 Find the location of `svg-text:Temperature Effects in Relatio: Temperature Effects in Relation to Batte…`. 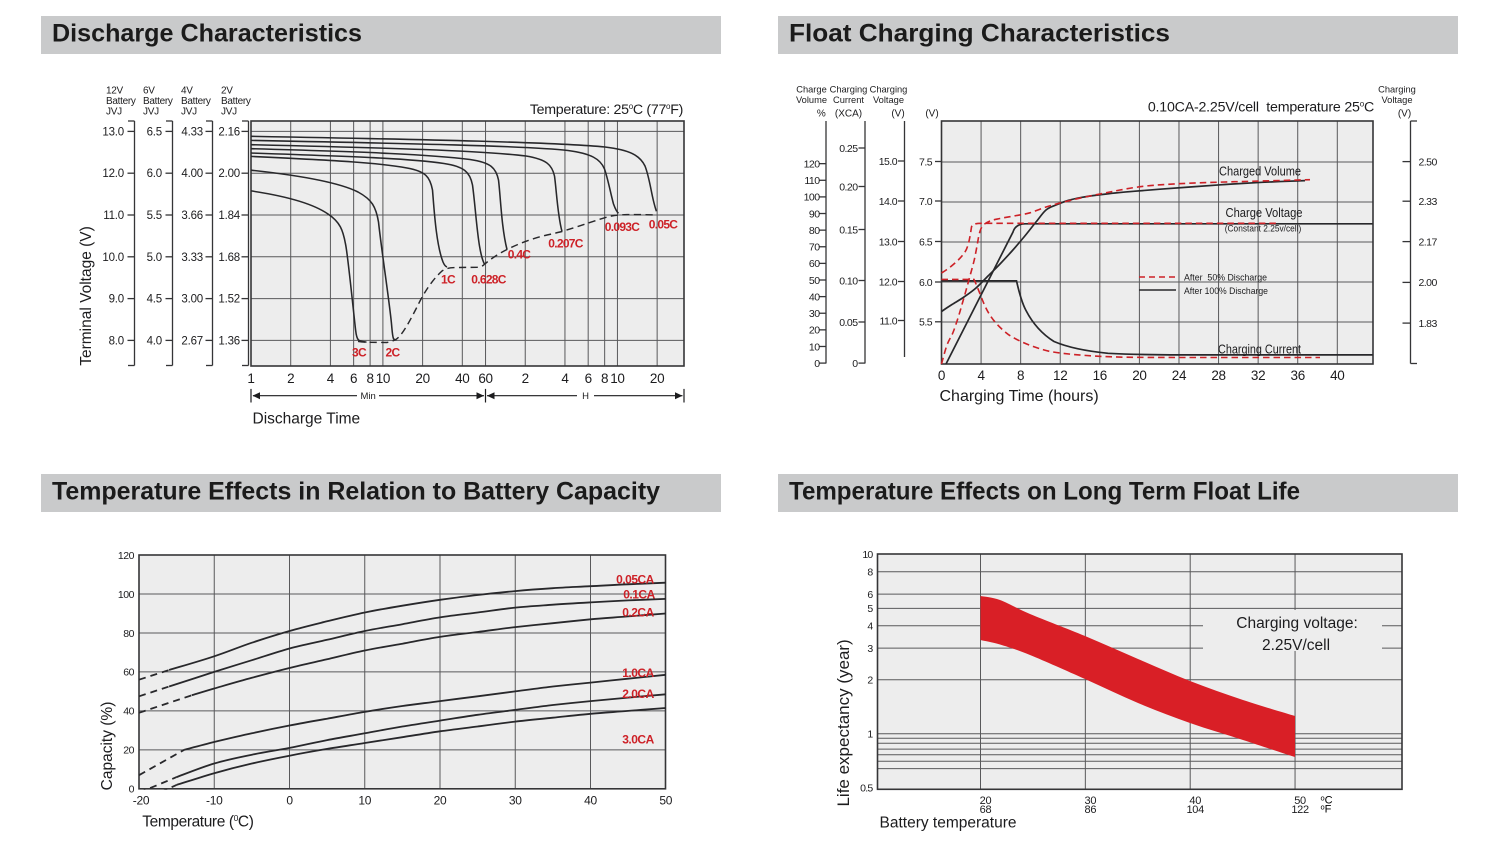

svg-text:Temperature Effects in Relatio: Temperature Effects in Relation to Batte… is located at coordinates (356, 492).